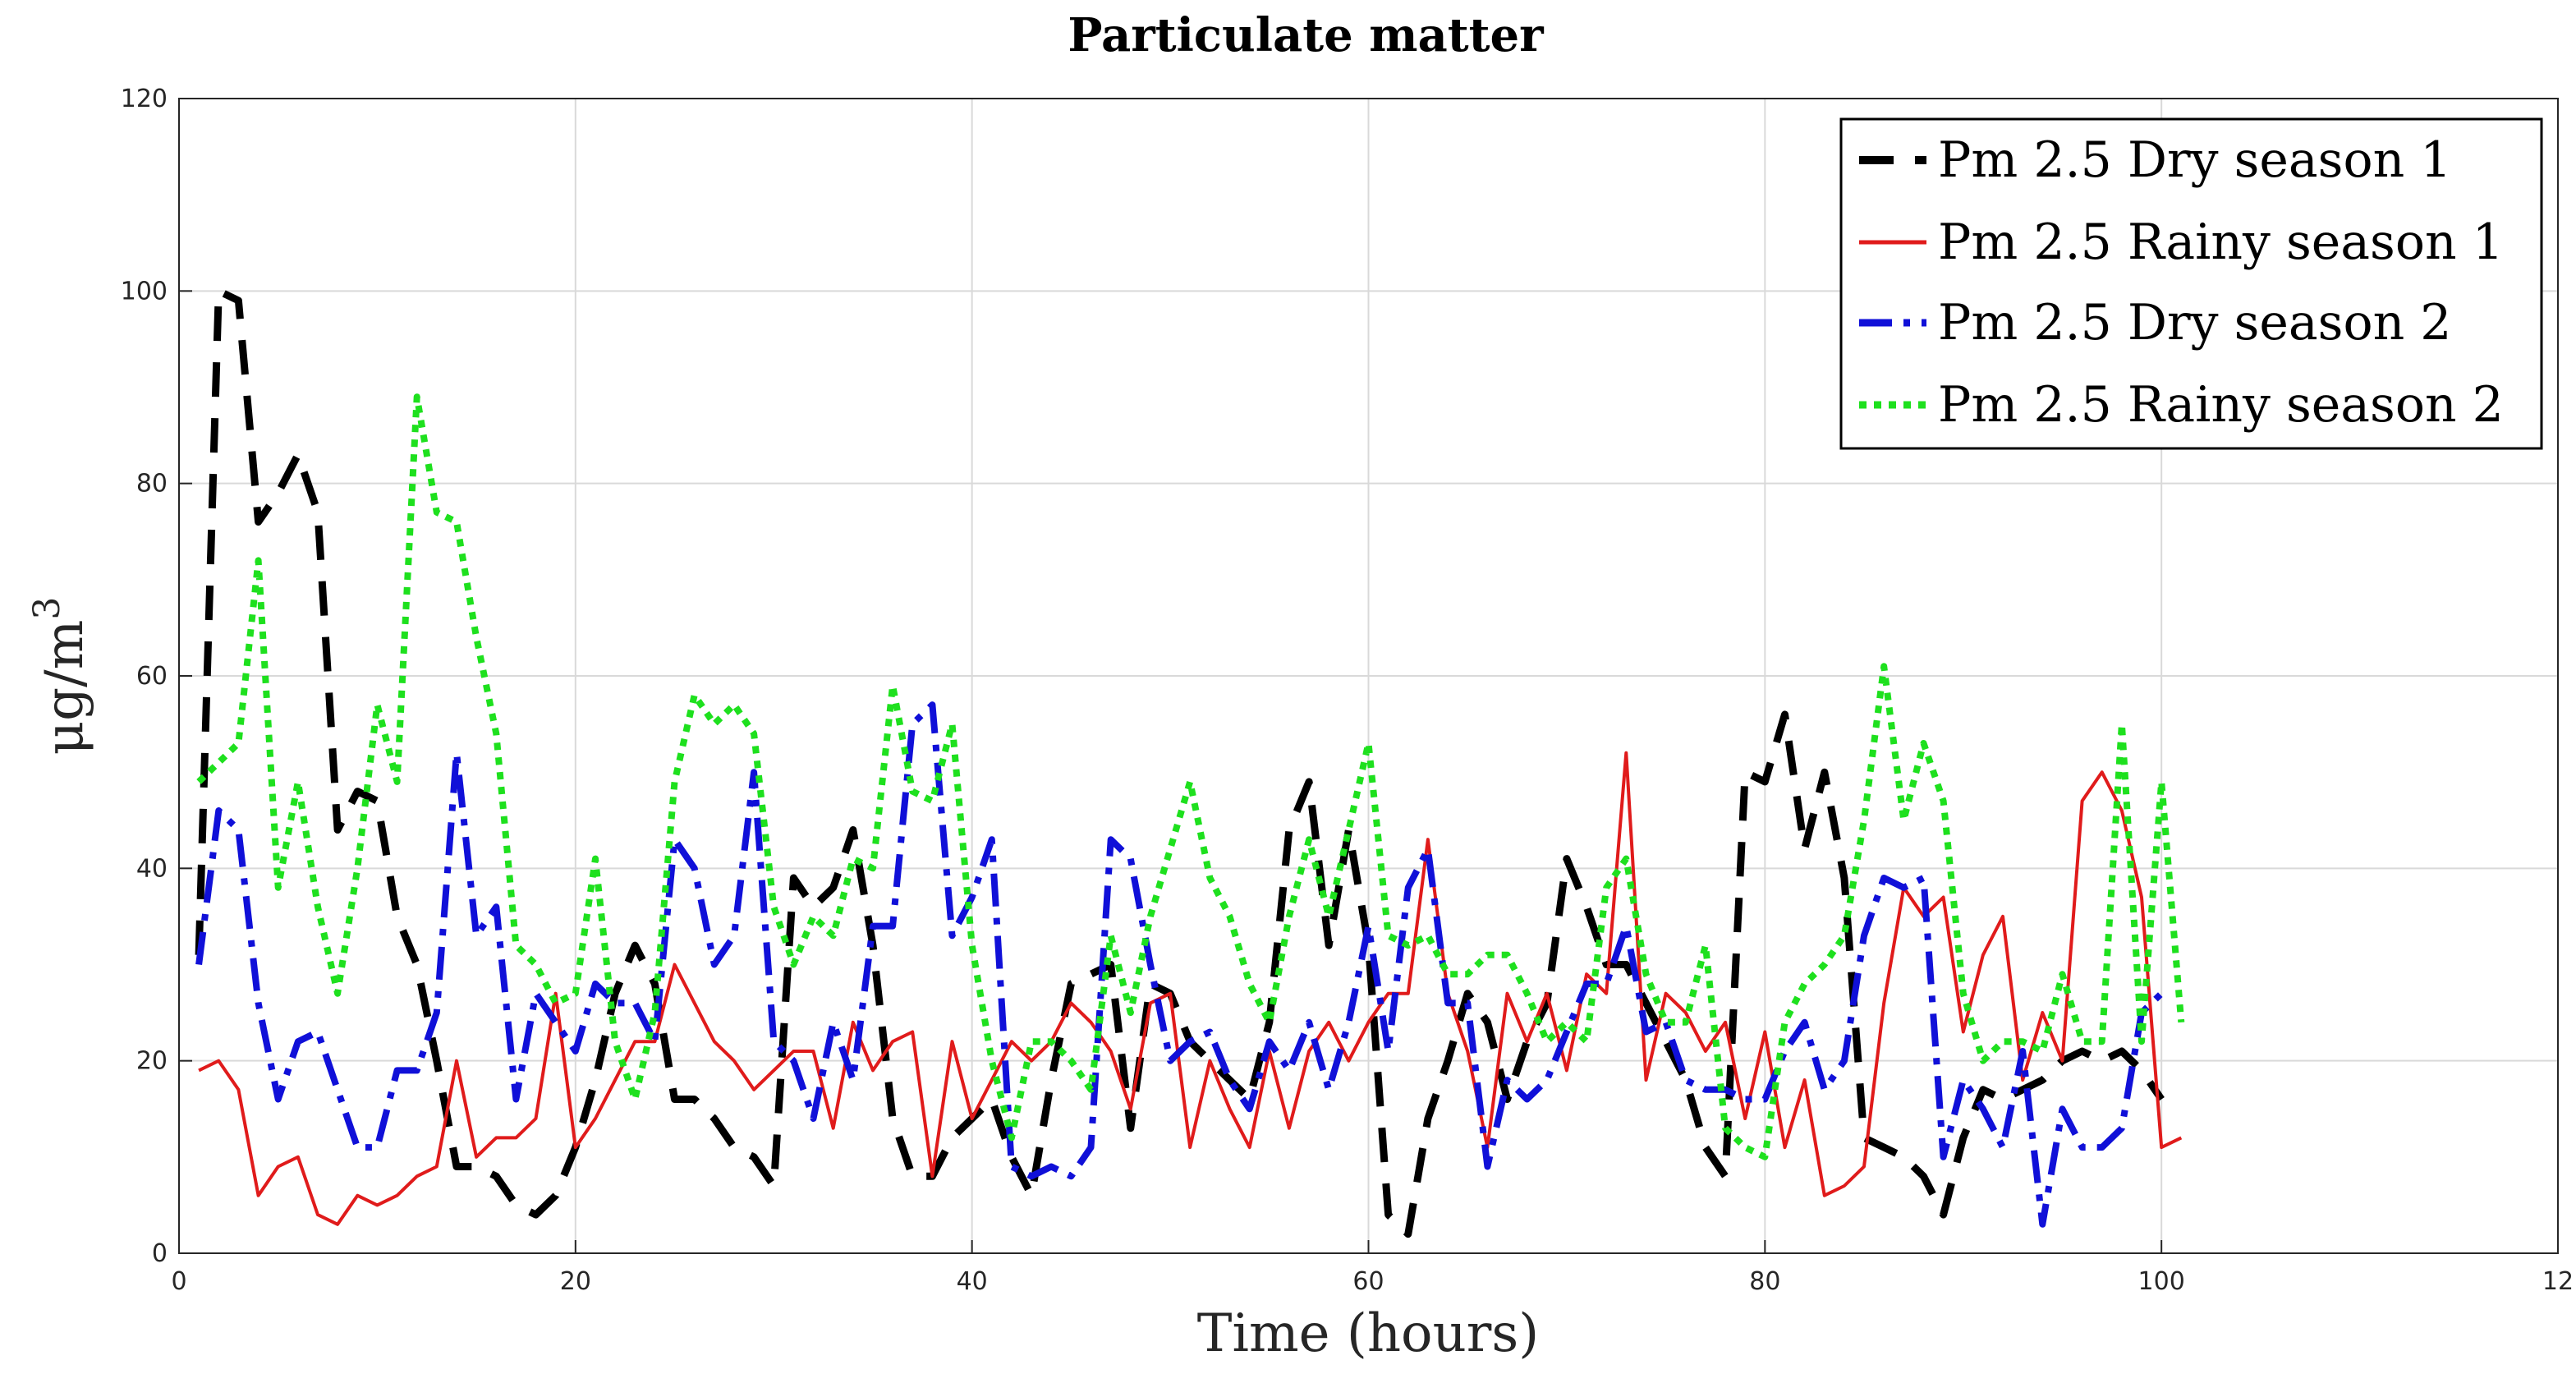  I want to click on y-tick-label: 100, so click(144, 292).